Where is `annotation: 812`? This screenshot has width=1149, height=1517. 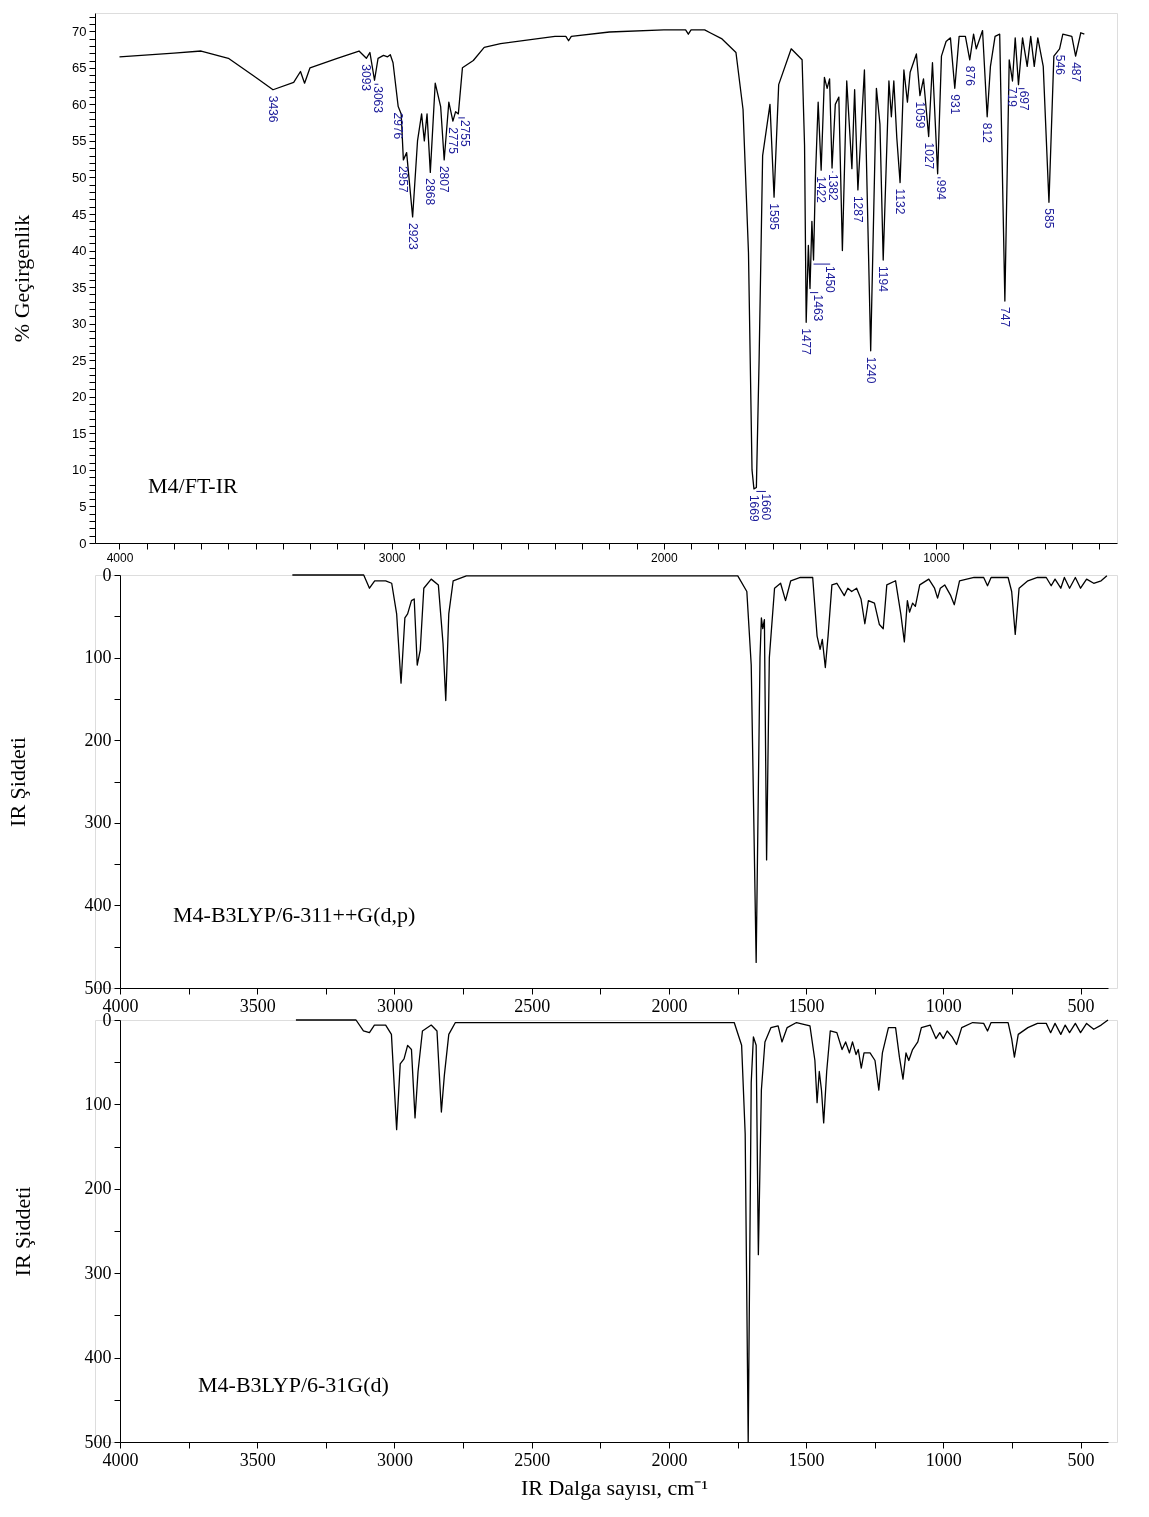 annotation: 812 is located at coordinates (987, 133).